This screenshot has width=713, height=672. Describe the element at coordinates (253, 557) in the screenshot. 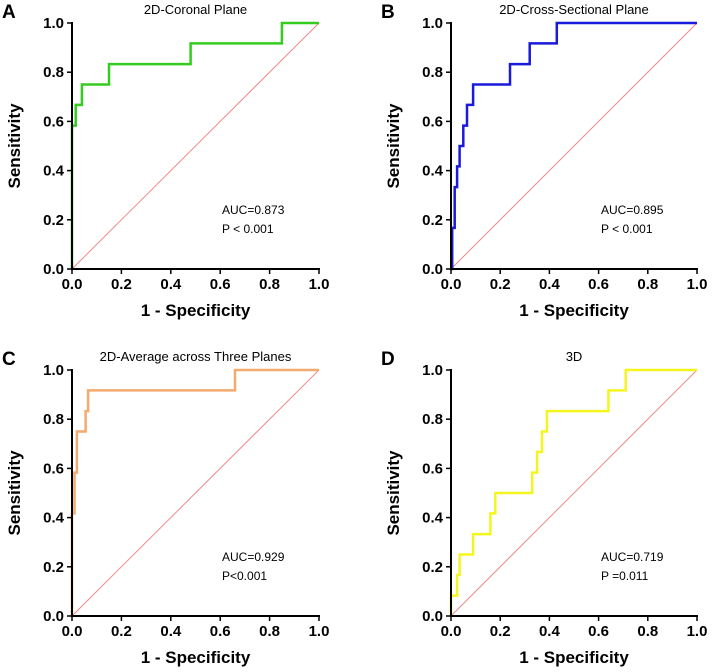

I see `auc-annotation: AUC=0.929` at that location.